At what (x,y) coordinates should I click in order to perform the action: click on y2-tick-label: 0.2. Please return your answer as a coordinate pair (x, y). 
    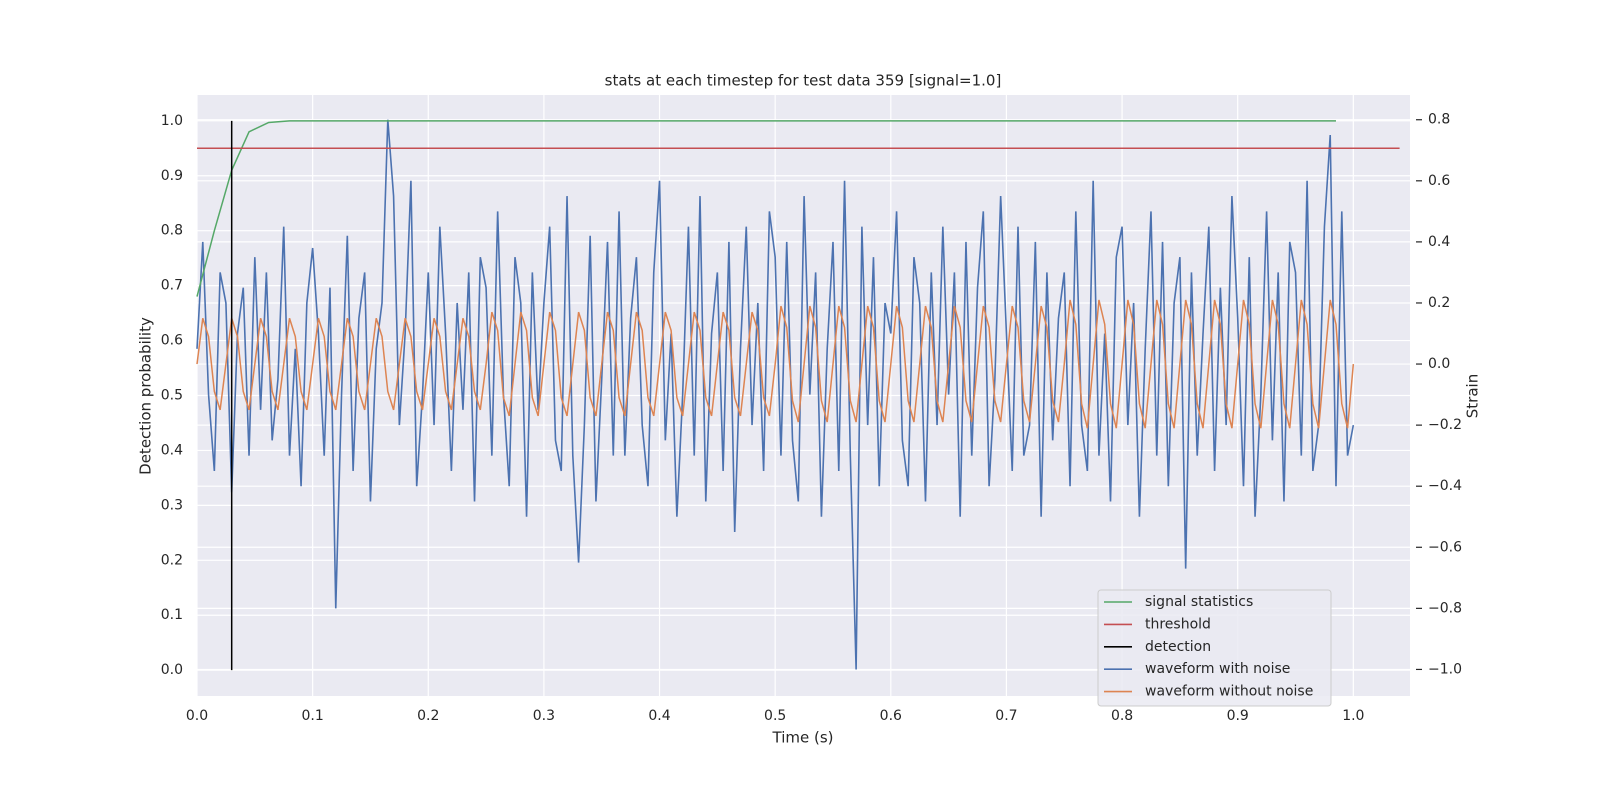
    Looking at the image, I should click on (1439, 303).